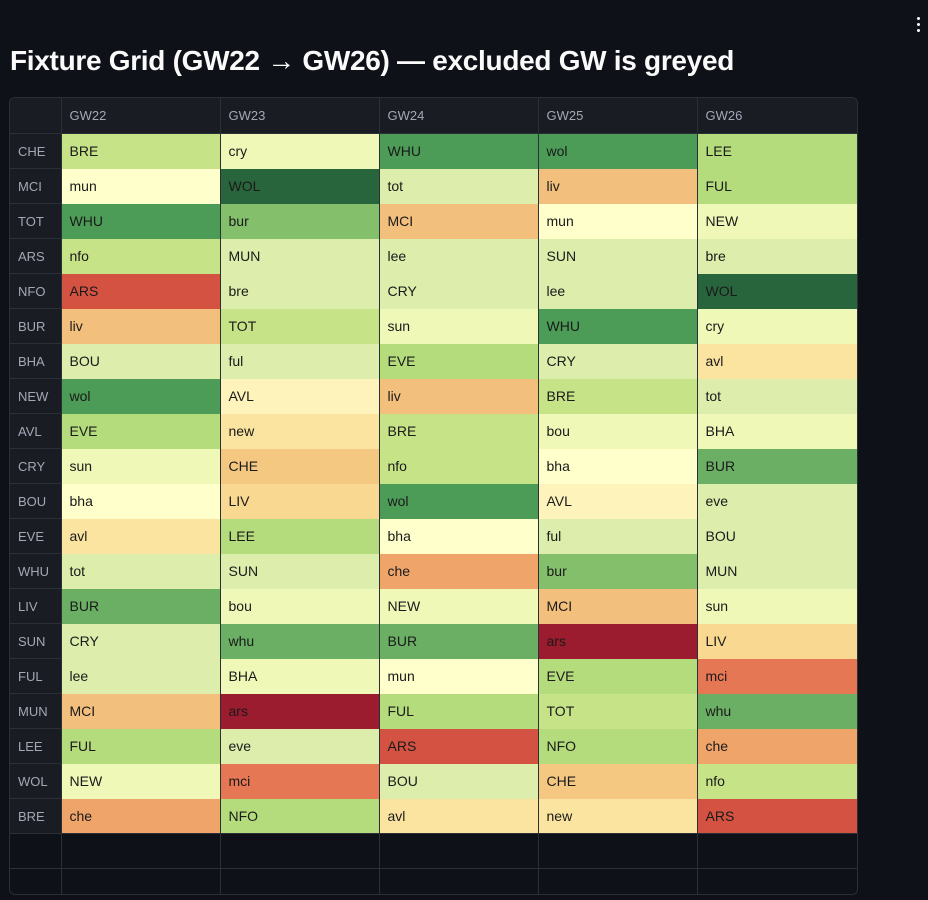  Describe the element at coordinates (918, 24) in the screenshot. I see `main-menu-button` at that location.